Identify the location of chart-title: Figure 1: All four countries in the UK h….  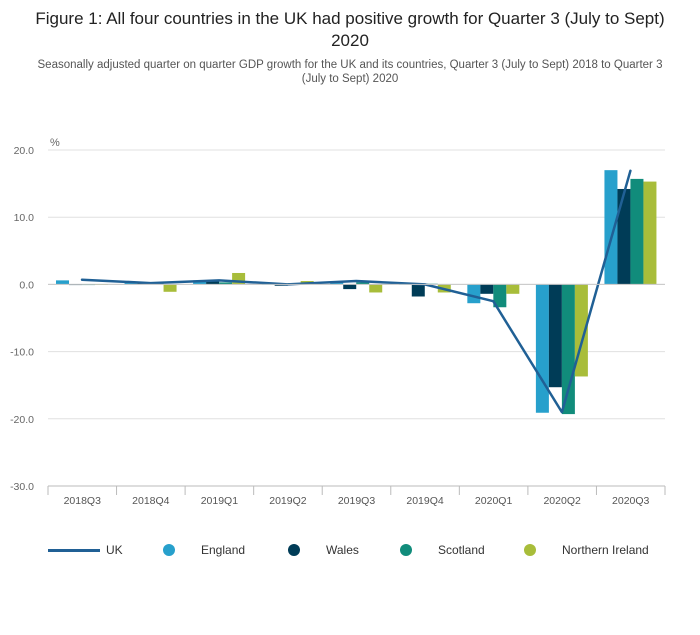
(350, 29).